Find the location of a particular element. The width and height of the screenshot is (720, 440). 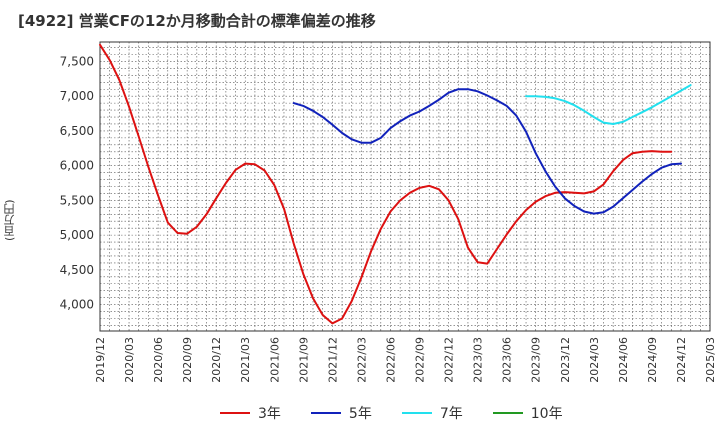

x-tick-label: 2020/12 is located at coordinates (216, 360).